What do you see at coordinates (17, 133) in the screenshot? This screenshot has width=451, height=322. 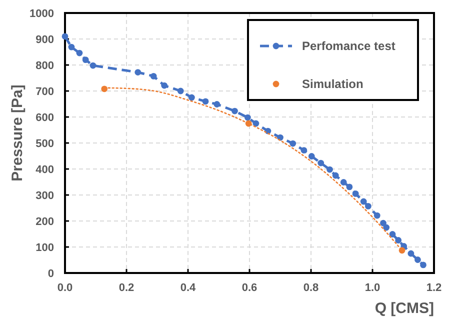 I see `y-axis-title: Pressure [Pa]` at bounding box center [17, 133].